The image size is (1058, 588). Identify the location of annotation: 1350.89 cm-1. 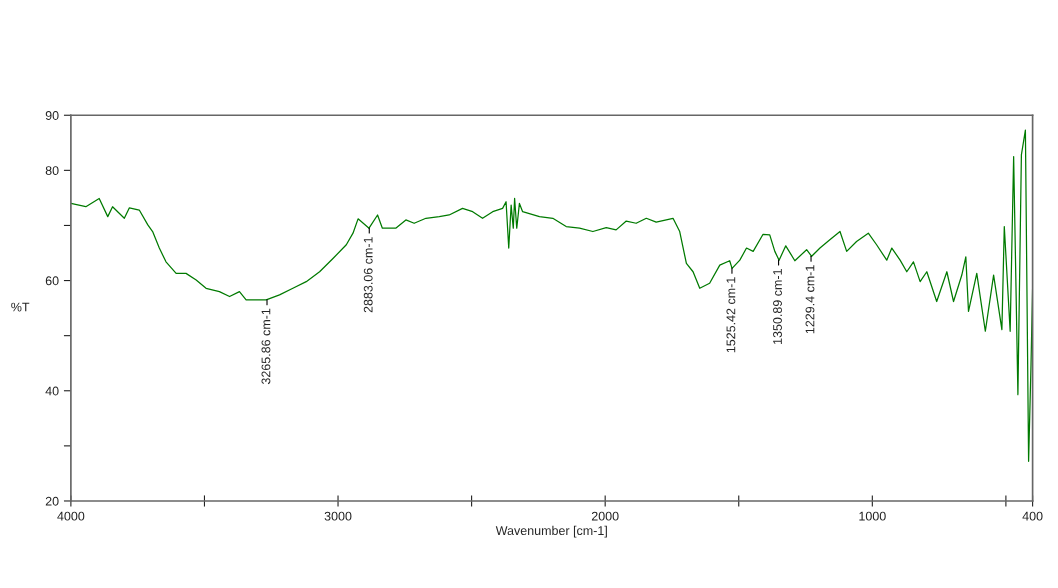
(777, 306).